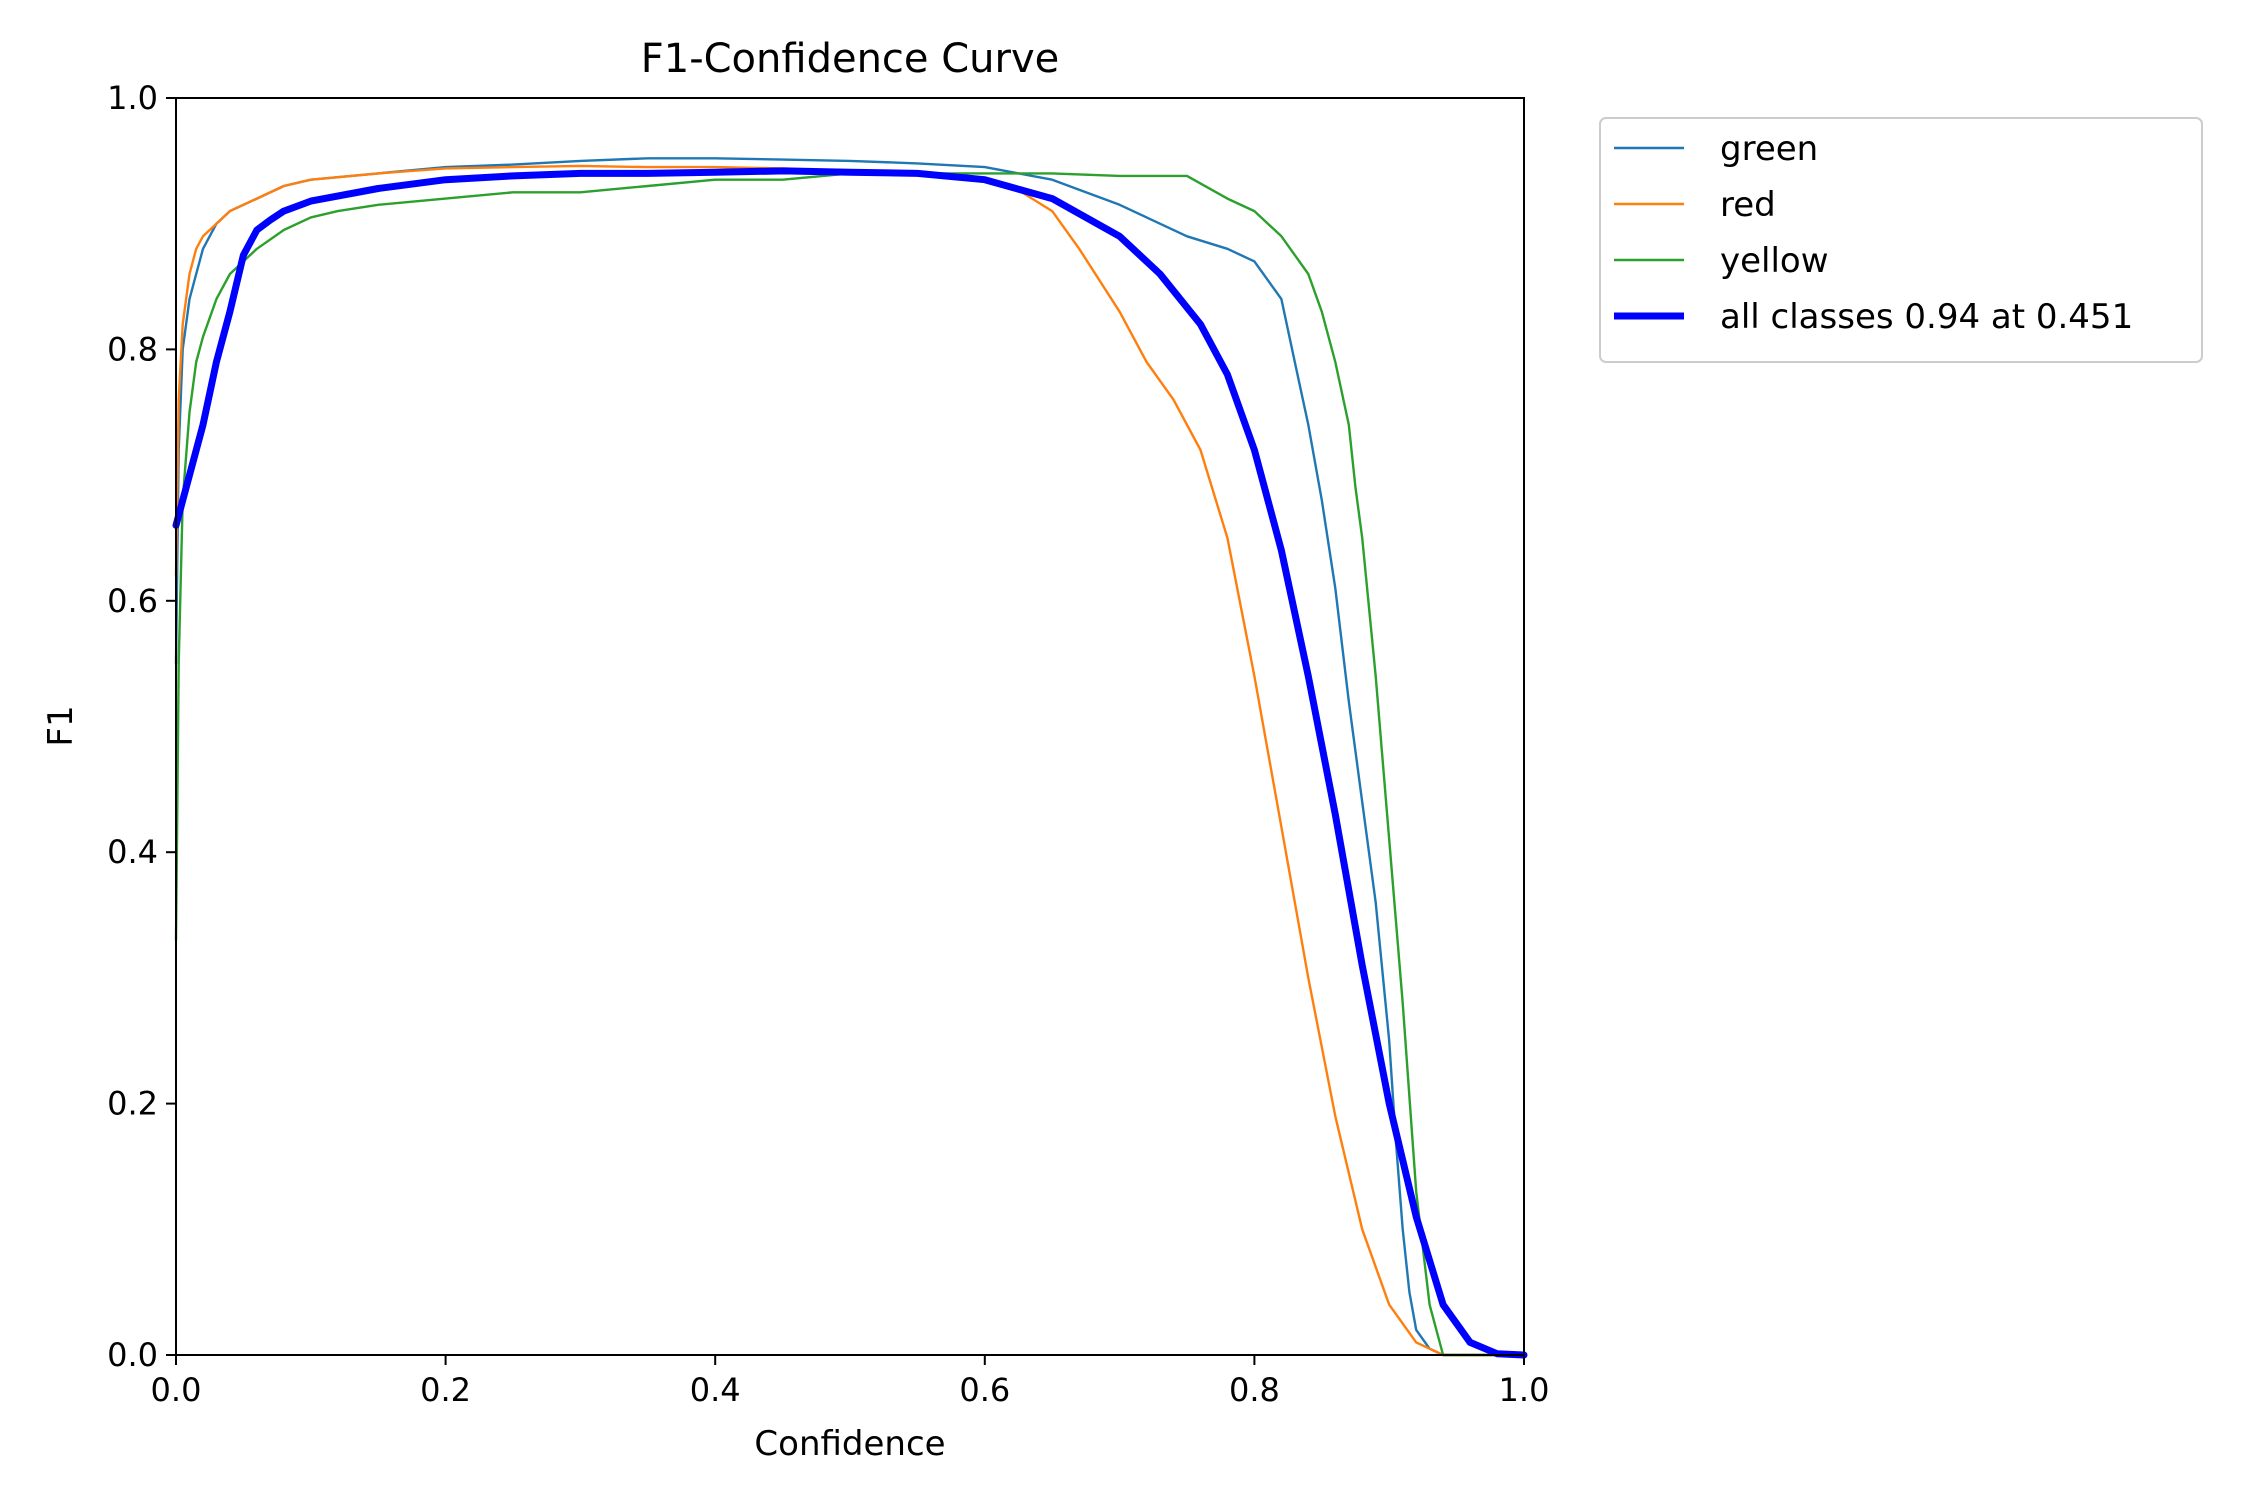 The height and width of the screenshot is (1500, 2250). What do you see at coordinates (1769, 149) in the screenshot?
I see `legend-label: green` at bounding box center [1769, 149].